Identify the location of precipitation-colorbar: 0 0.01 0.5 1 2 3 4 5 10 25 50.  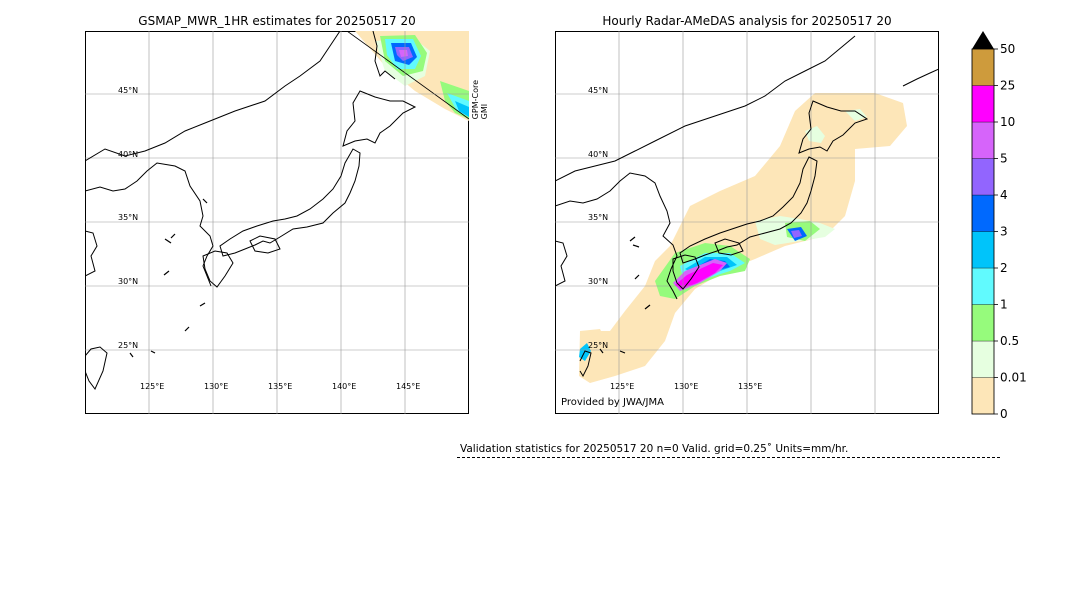
(999, 226).